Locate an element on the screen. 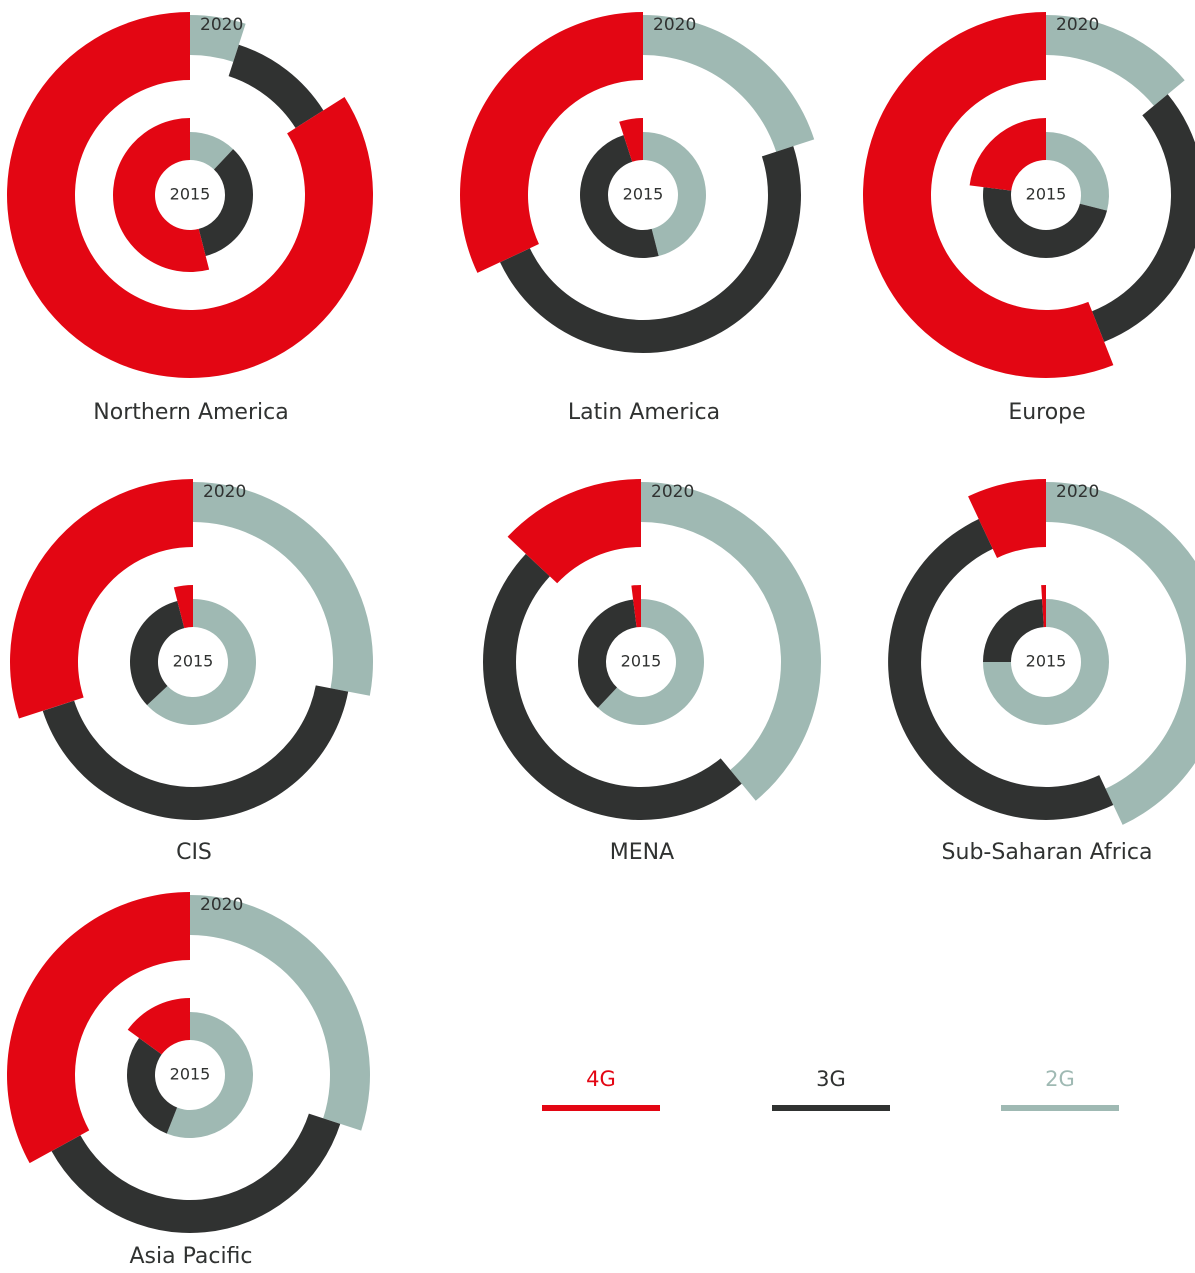 The height and width of the screenshot is (1273, 1195). region-label: Sub-Saharan Africa is located at coordinates (1047, 852).